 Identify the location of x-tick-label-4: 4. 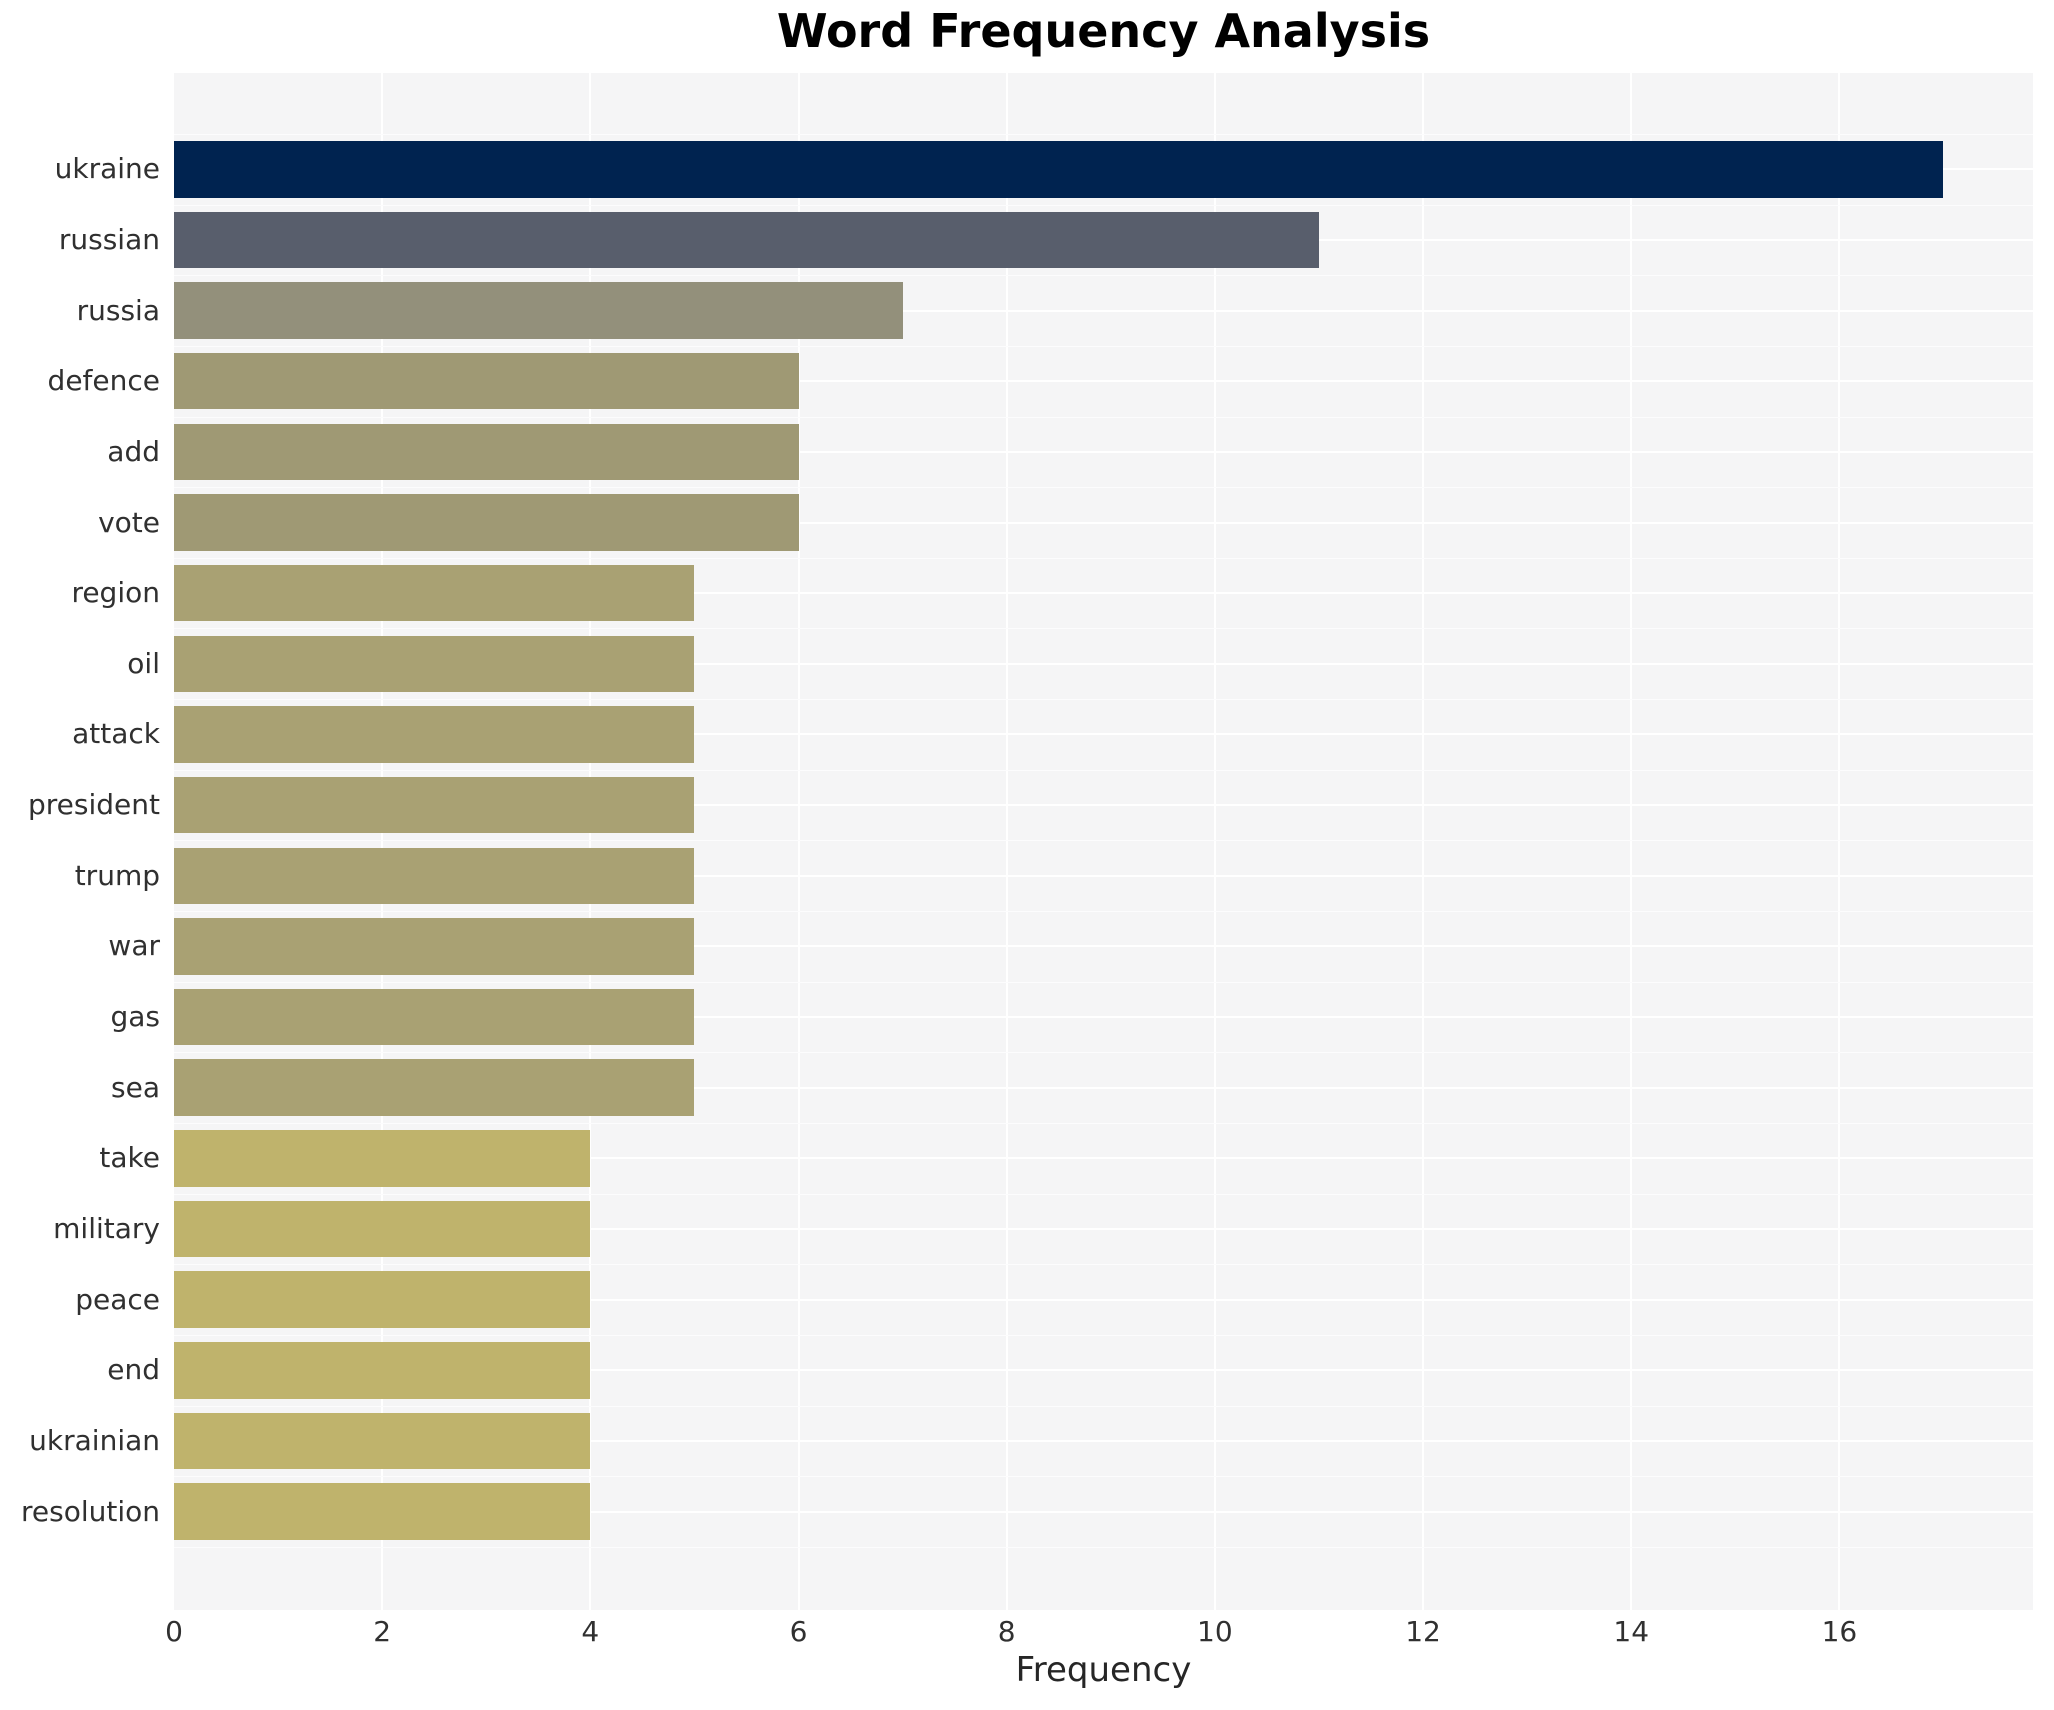
(590, 1631).